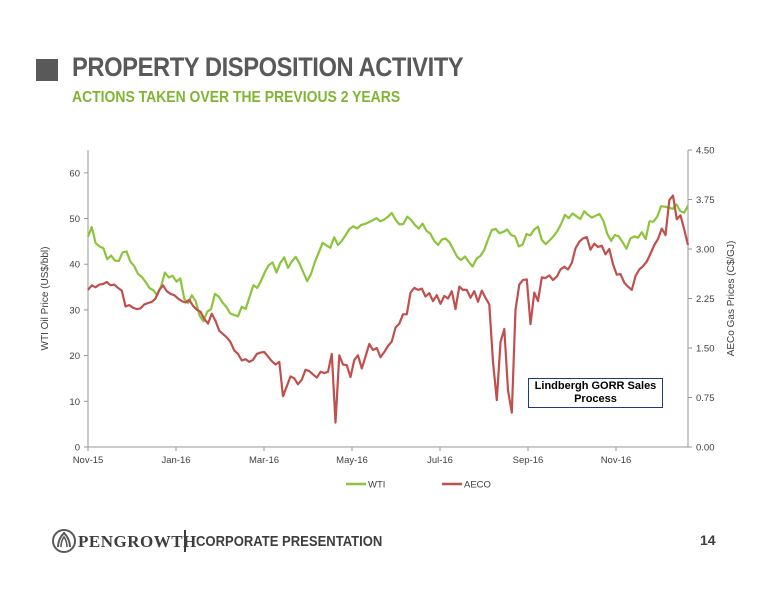 This screenshot has width=776, height=600. What do you see at coordinates (74, 402) in the screenshot?
I see `y-tick-label-left: 10` at bounding box center [74, 402].